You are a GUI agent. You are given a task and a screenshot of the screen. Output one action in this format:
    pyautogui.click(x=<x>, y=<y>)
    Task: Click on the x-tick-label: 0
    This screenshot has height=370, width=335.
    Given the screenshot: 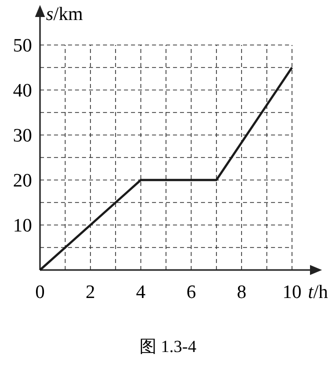 What is the action you would take?
    pyautogui.click(x=40, y=292)
    